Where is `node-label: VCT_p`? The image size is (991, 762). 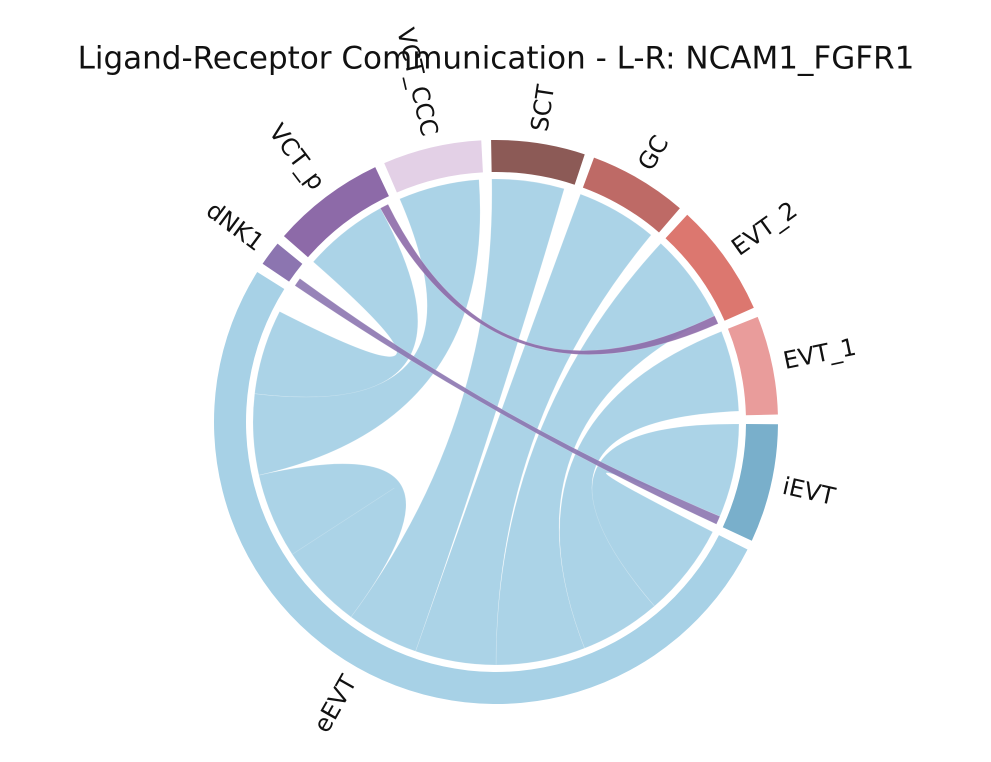
node-label: VCT_p is located at coordinates (297, 156).